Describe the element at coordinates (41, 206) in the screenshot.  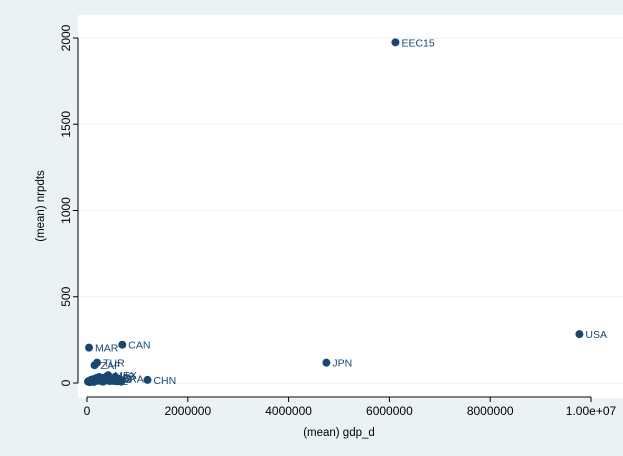
I see `y-axis-label: (mean) nrpdts` at that location.